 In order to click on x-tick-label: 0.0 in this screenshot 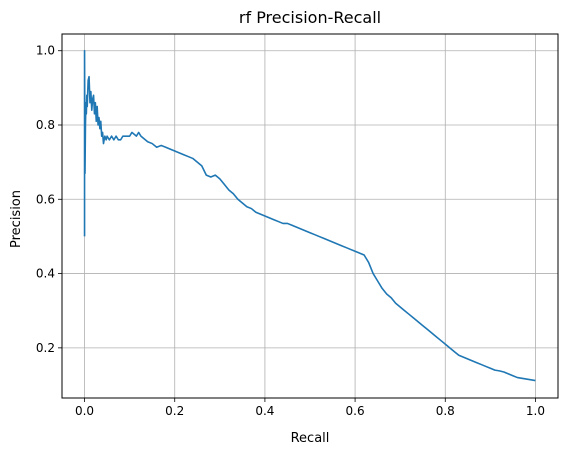, I will do `click(84, 411)`.